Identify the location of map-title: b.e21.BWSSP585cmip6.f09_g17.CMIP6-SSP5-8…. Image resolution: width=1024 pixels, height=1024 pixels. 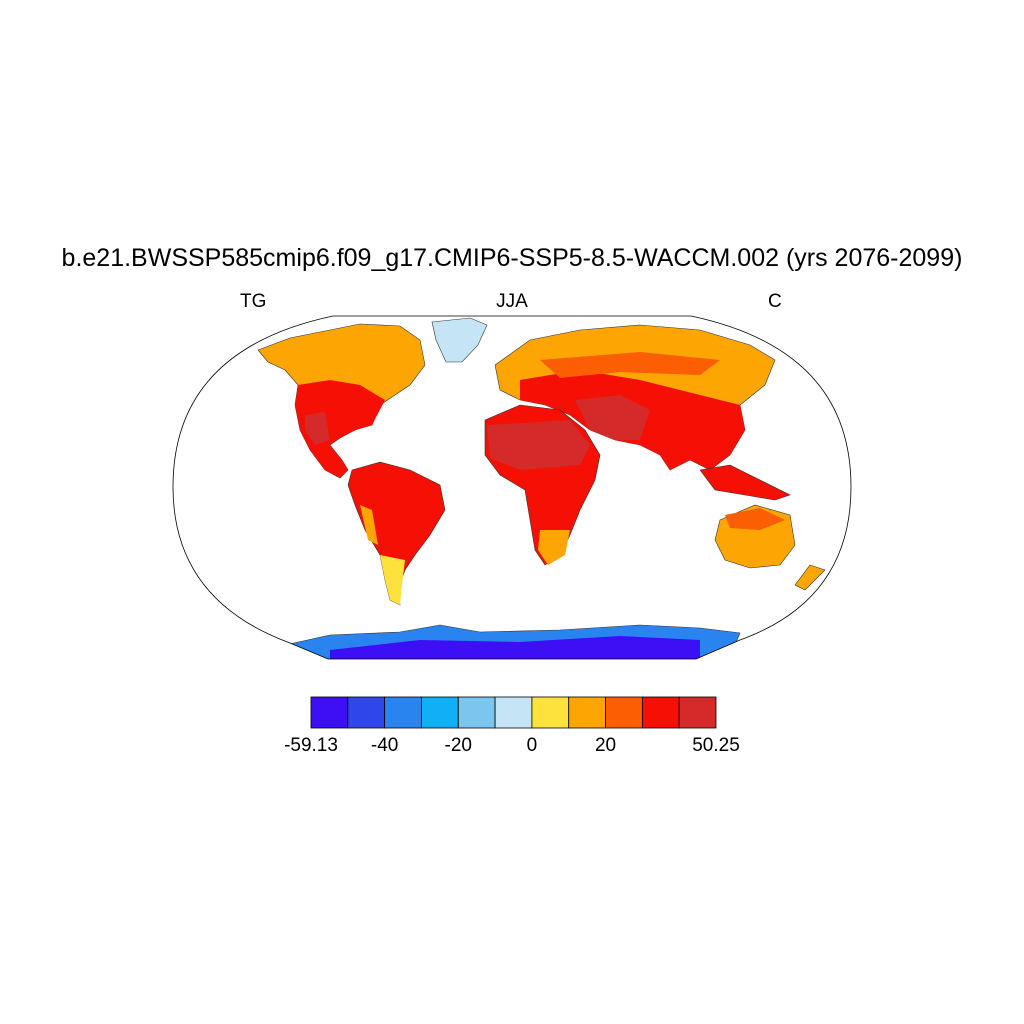
(512, 258).